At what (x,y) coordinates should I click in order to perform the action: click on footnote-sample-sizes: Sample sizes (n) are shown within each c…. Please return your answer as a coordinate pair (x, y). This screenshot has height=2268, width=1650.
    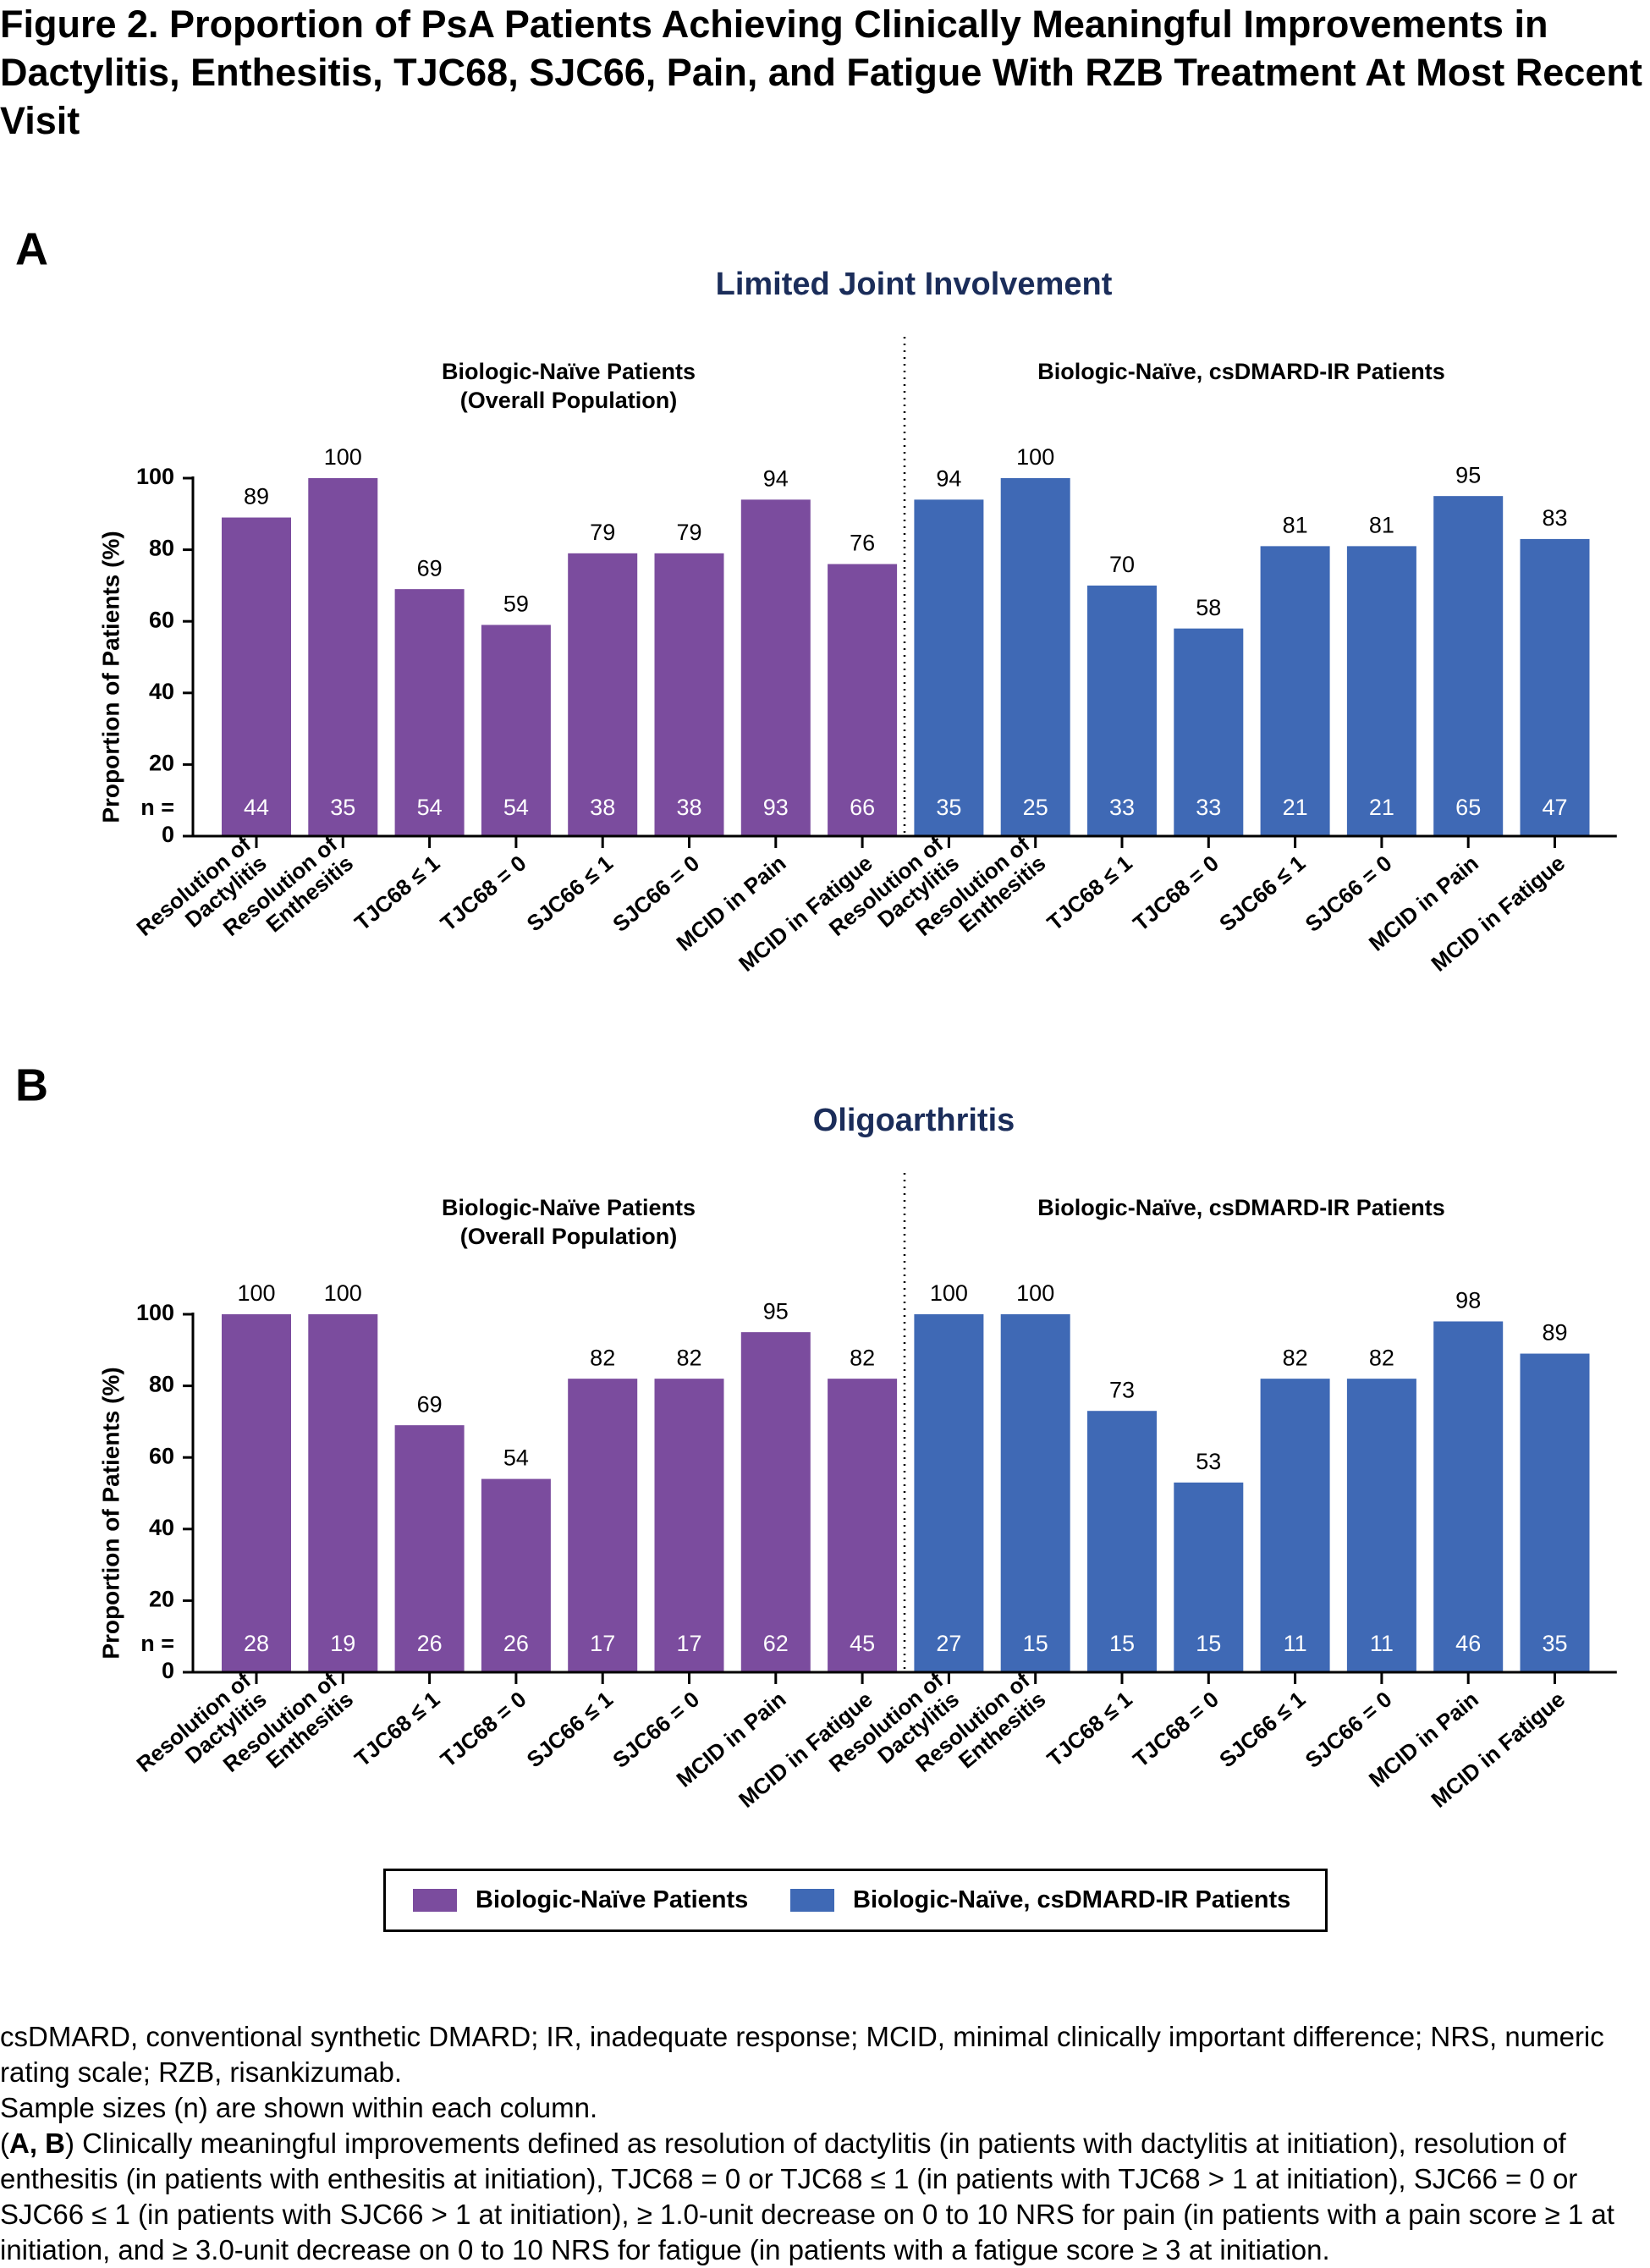
    Looking at the image, I should click on (299, 2107).